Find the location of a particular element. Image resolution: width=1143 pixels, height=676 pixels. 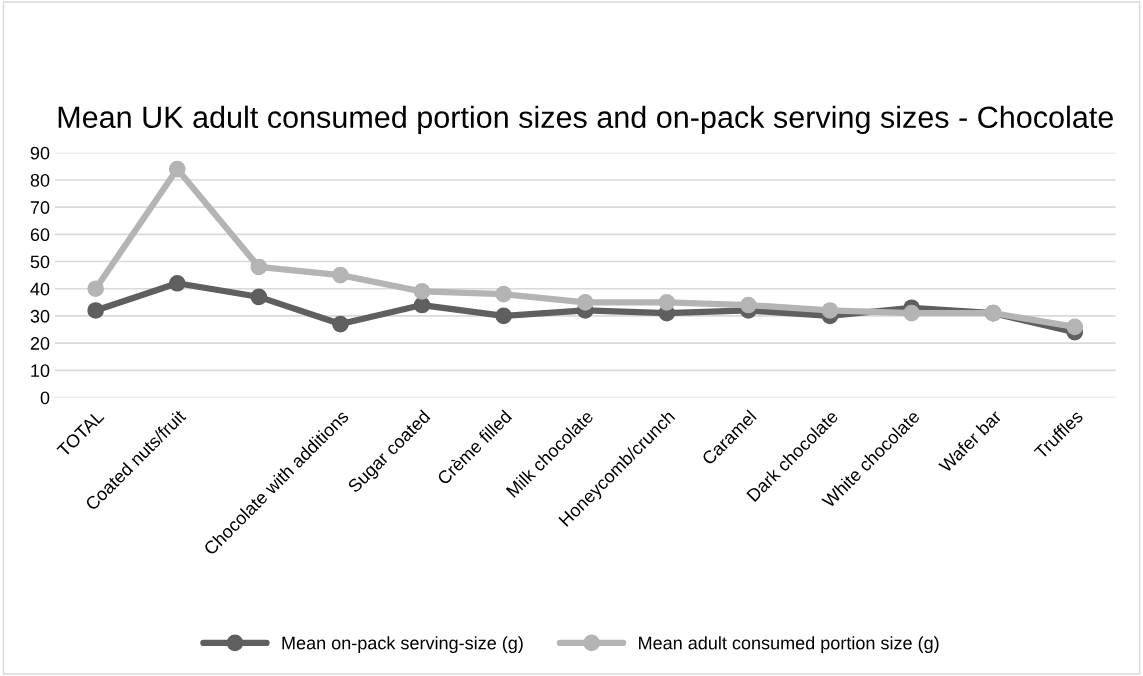

y-tick-label: 90 is located at coordinates (40, 153).